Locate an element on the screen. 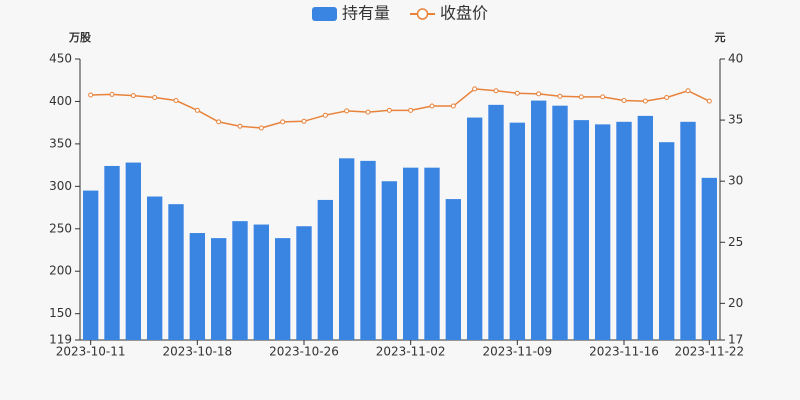 Image resolution: width=800 pixels, height=400 pixels. y-axis-unit: 万股 is located at coordinates (80, 37).